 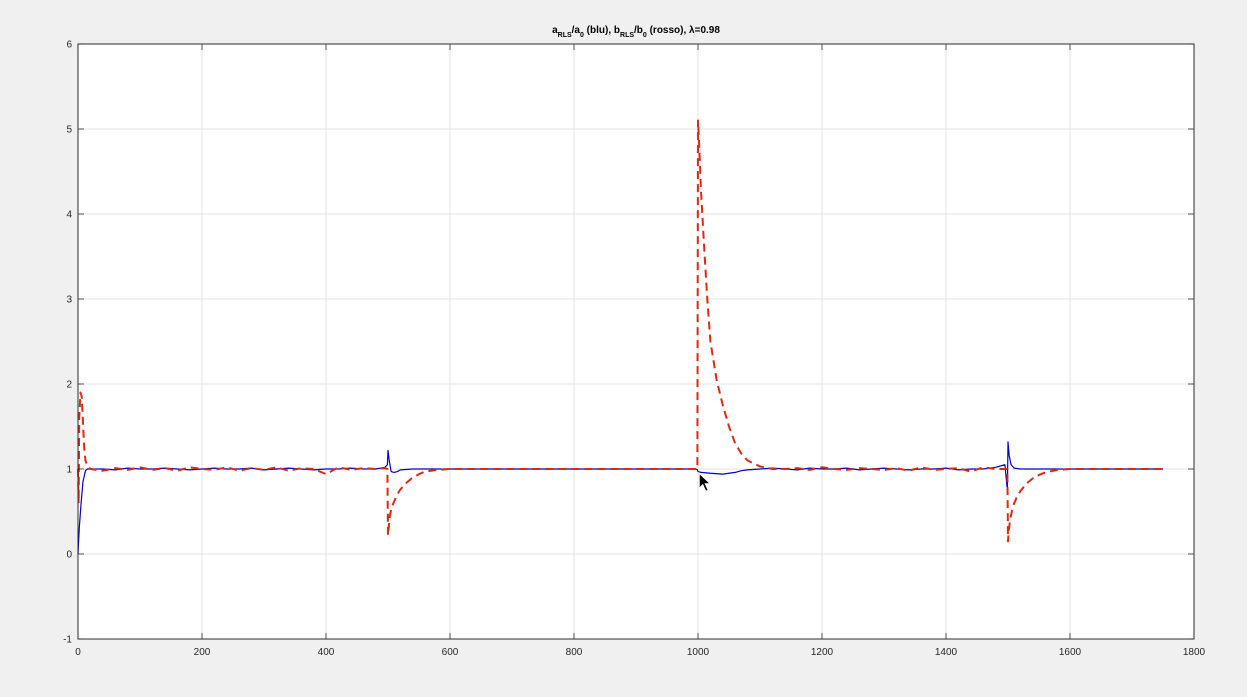 I want to click on y-tick-labels: -1 0 1 2 3 4 5 6, so click(x=67, y=343).